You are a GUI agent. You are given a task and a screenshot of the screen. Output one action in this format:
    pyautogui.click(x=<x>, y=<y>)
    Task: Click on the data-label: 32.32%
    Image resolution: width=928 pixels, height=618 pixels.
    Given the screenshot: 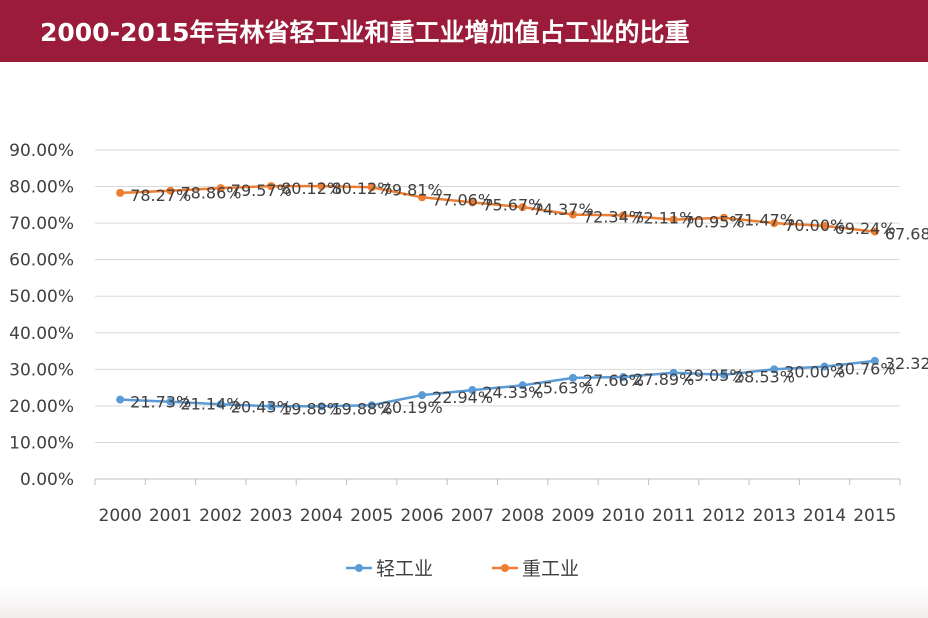 What is the action you would take?
    pyautogui.click(x=906, y=363)
    